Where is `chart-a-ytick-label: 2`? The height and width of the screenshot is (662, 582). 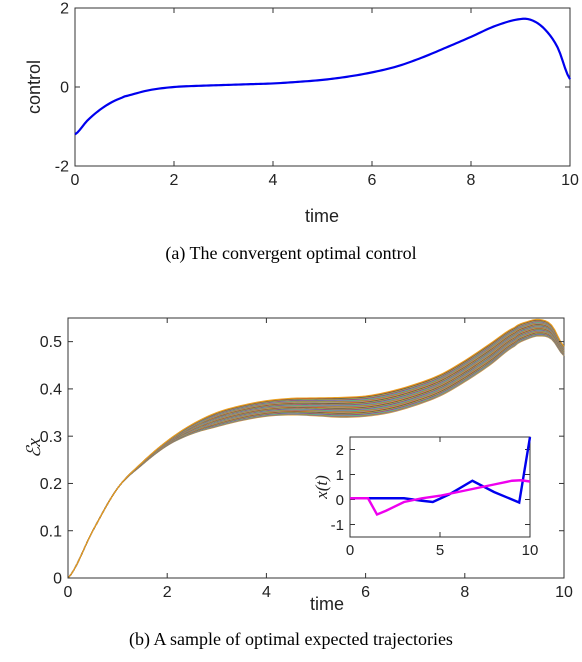
chart-a-ytick-label: 2 is located at coordinates (64, 9).